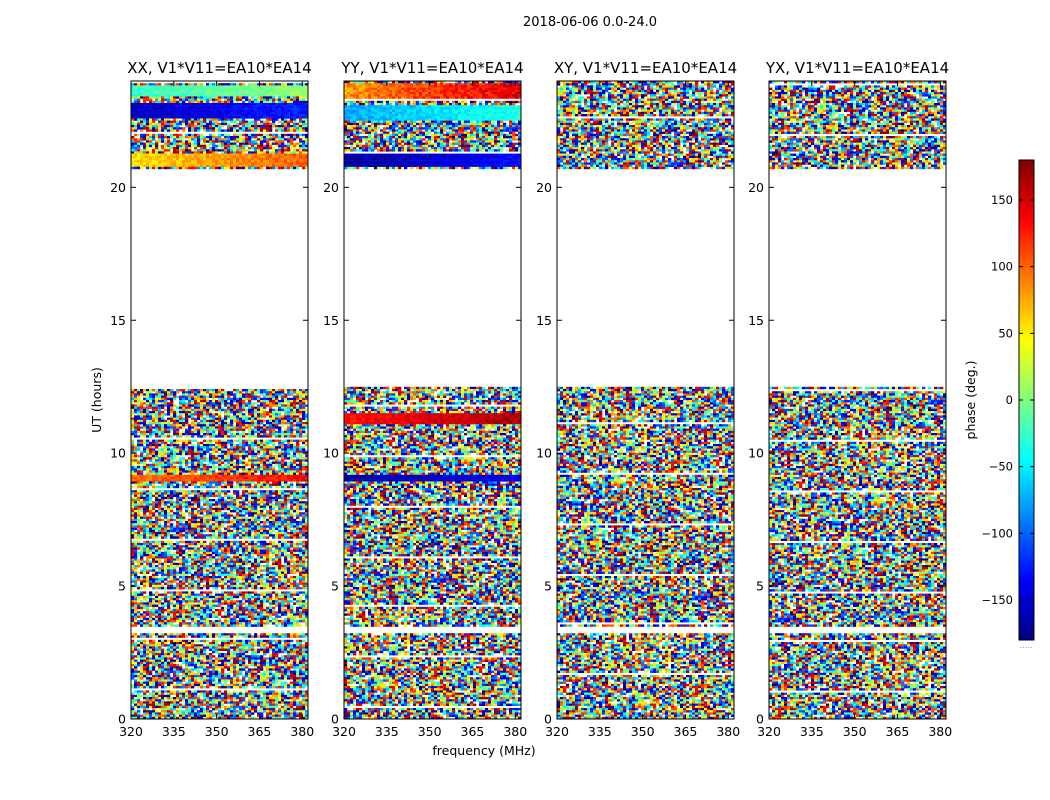  What do you see at coordinates (96, 400) in the screenshot?
I see `y-axis-label: UT (hours)` at bounding box center [96, 400].